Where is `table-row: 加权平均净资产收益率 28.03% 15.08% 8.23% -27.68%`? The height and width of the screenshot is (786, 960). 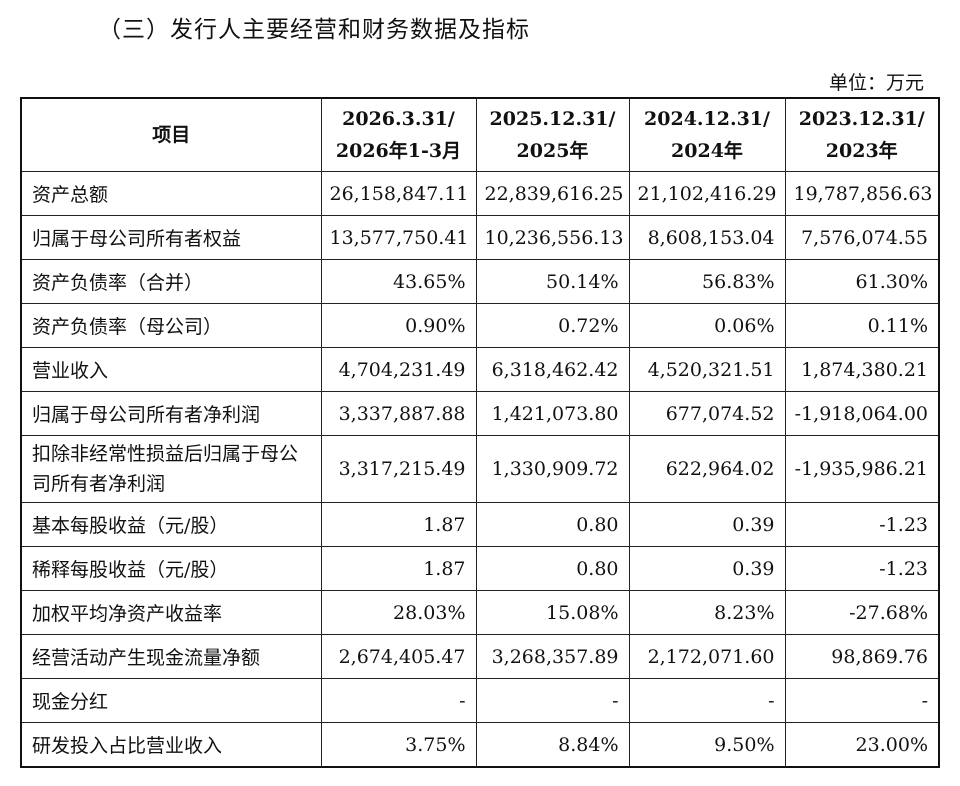
table-row: 加权平均净资产收益率 28.03% 15.08% 8.23% -27.68% is located at coordinates (480, 612).